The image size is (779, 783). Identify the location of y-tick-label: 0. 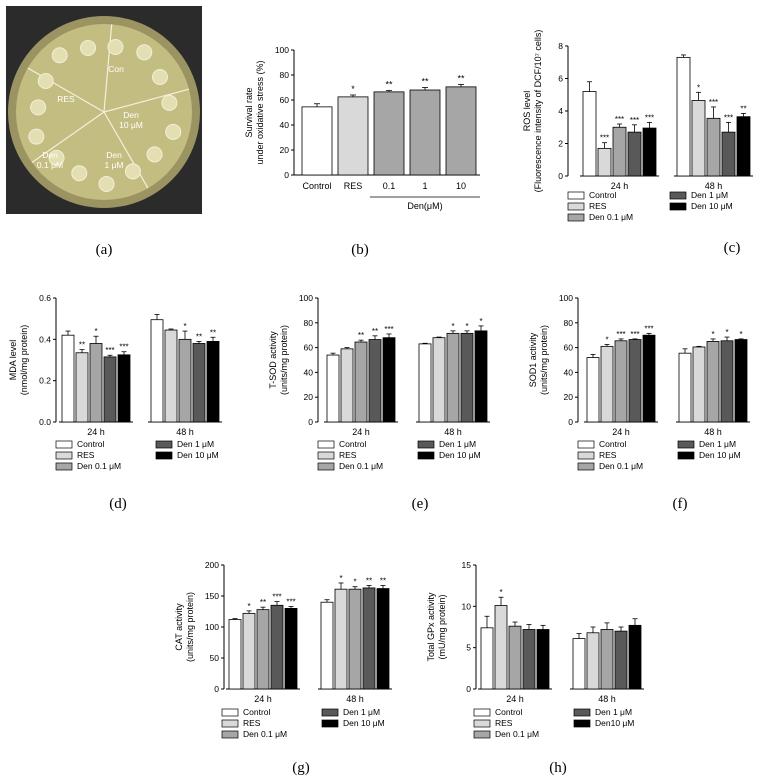
(286, 175).